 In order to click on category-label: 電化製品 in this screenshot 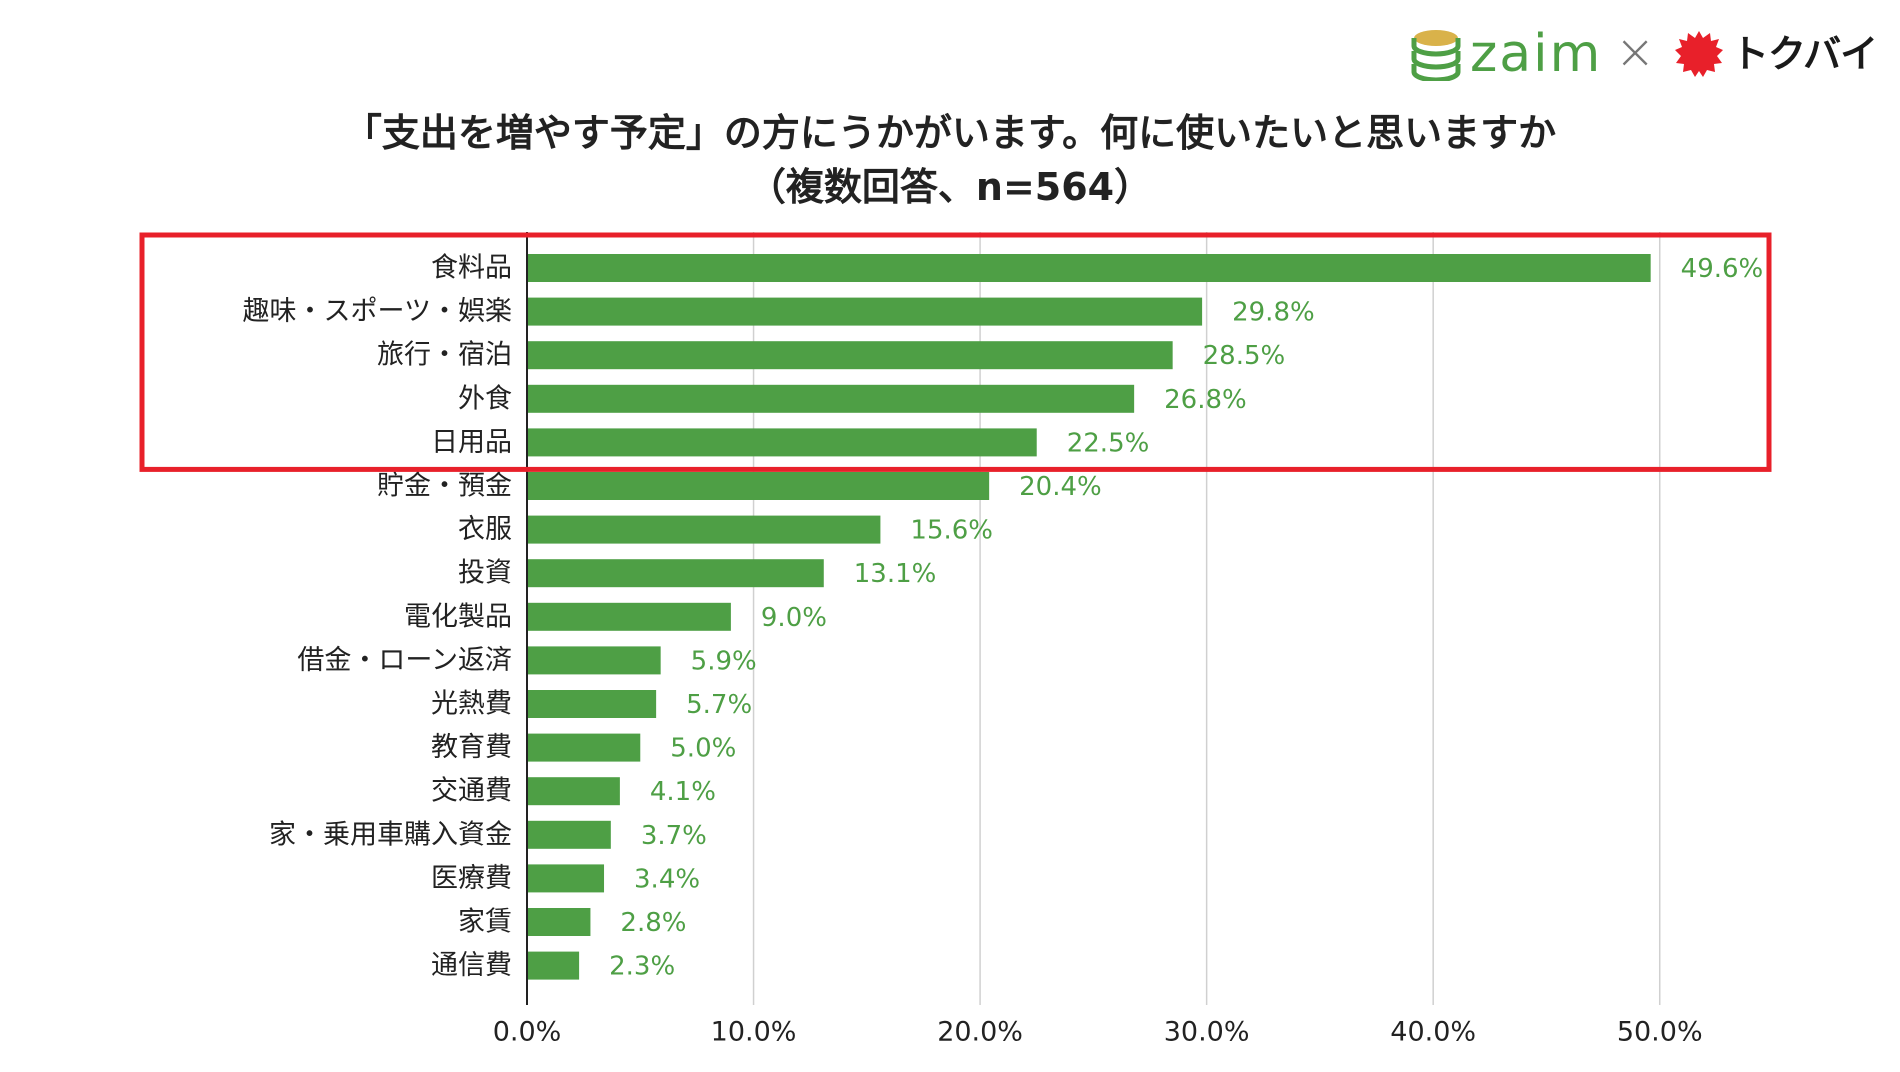, I will do `click(458, 616)`.